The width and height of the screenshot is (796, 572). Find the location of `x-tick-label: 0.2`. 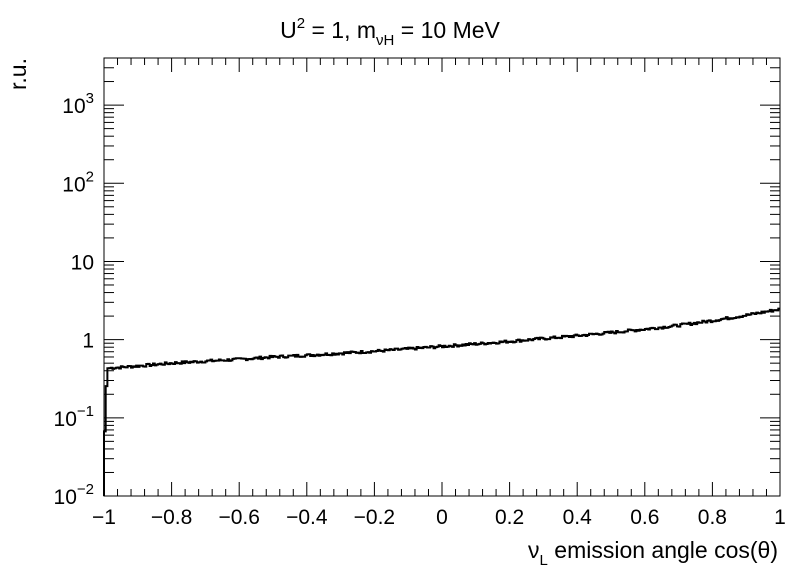

x-tick-label: 0.2 is located at coordinates (509, 517).